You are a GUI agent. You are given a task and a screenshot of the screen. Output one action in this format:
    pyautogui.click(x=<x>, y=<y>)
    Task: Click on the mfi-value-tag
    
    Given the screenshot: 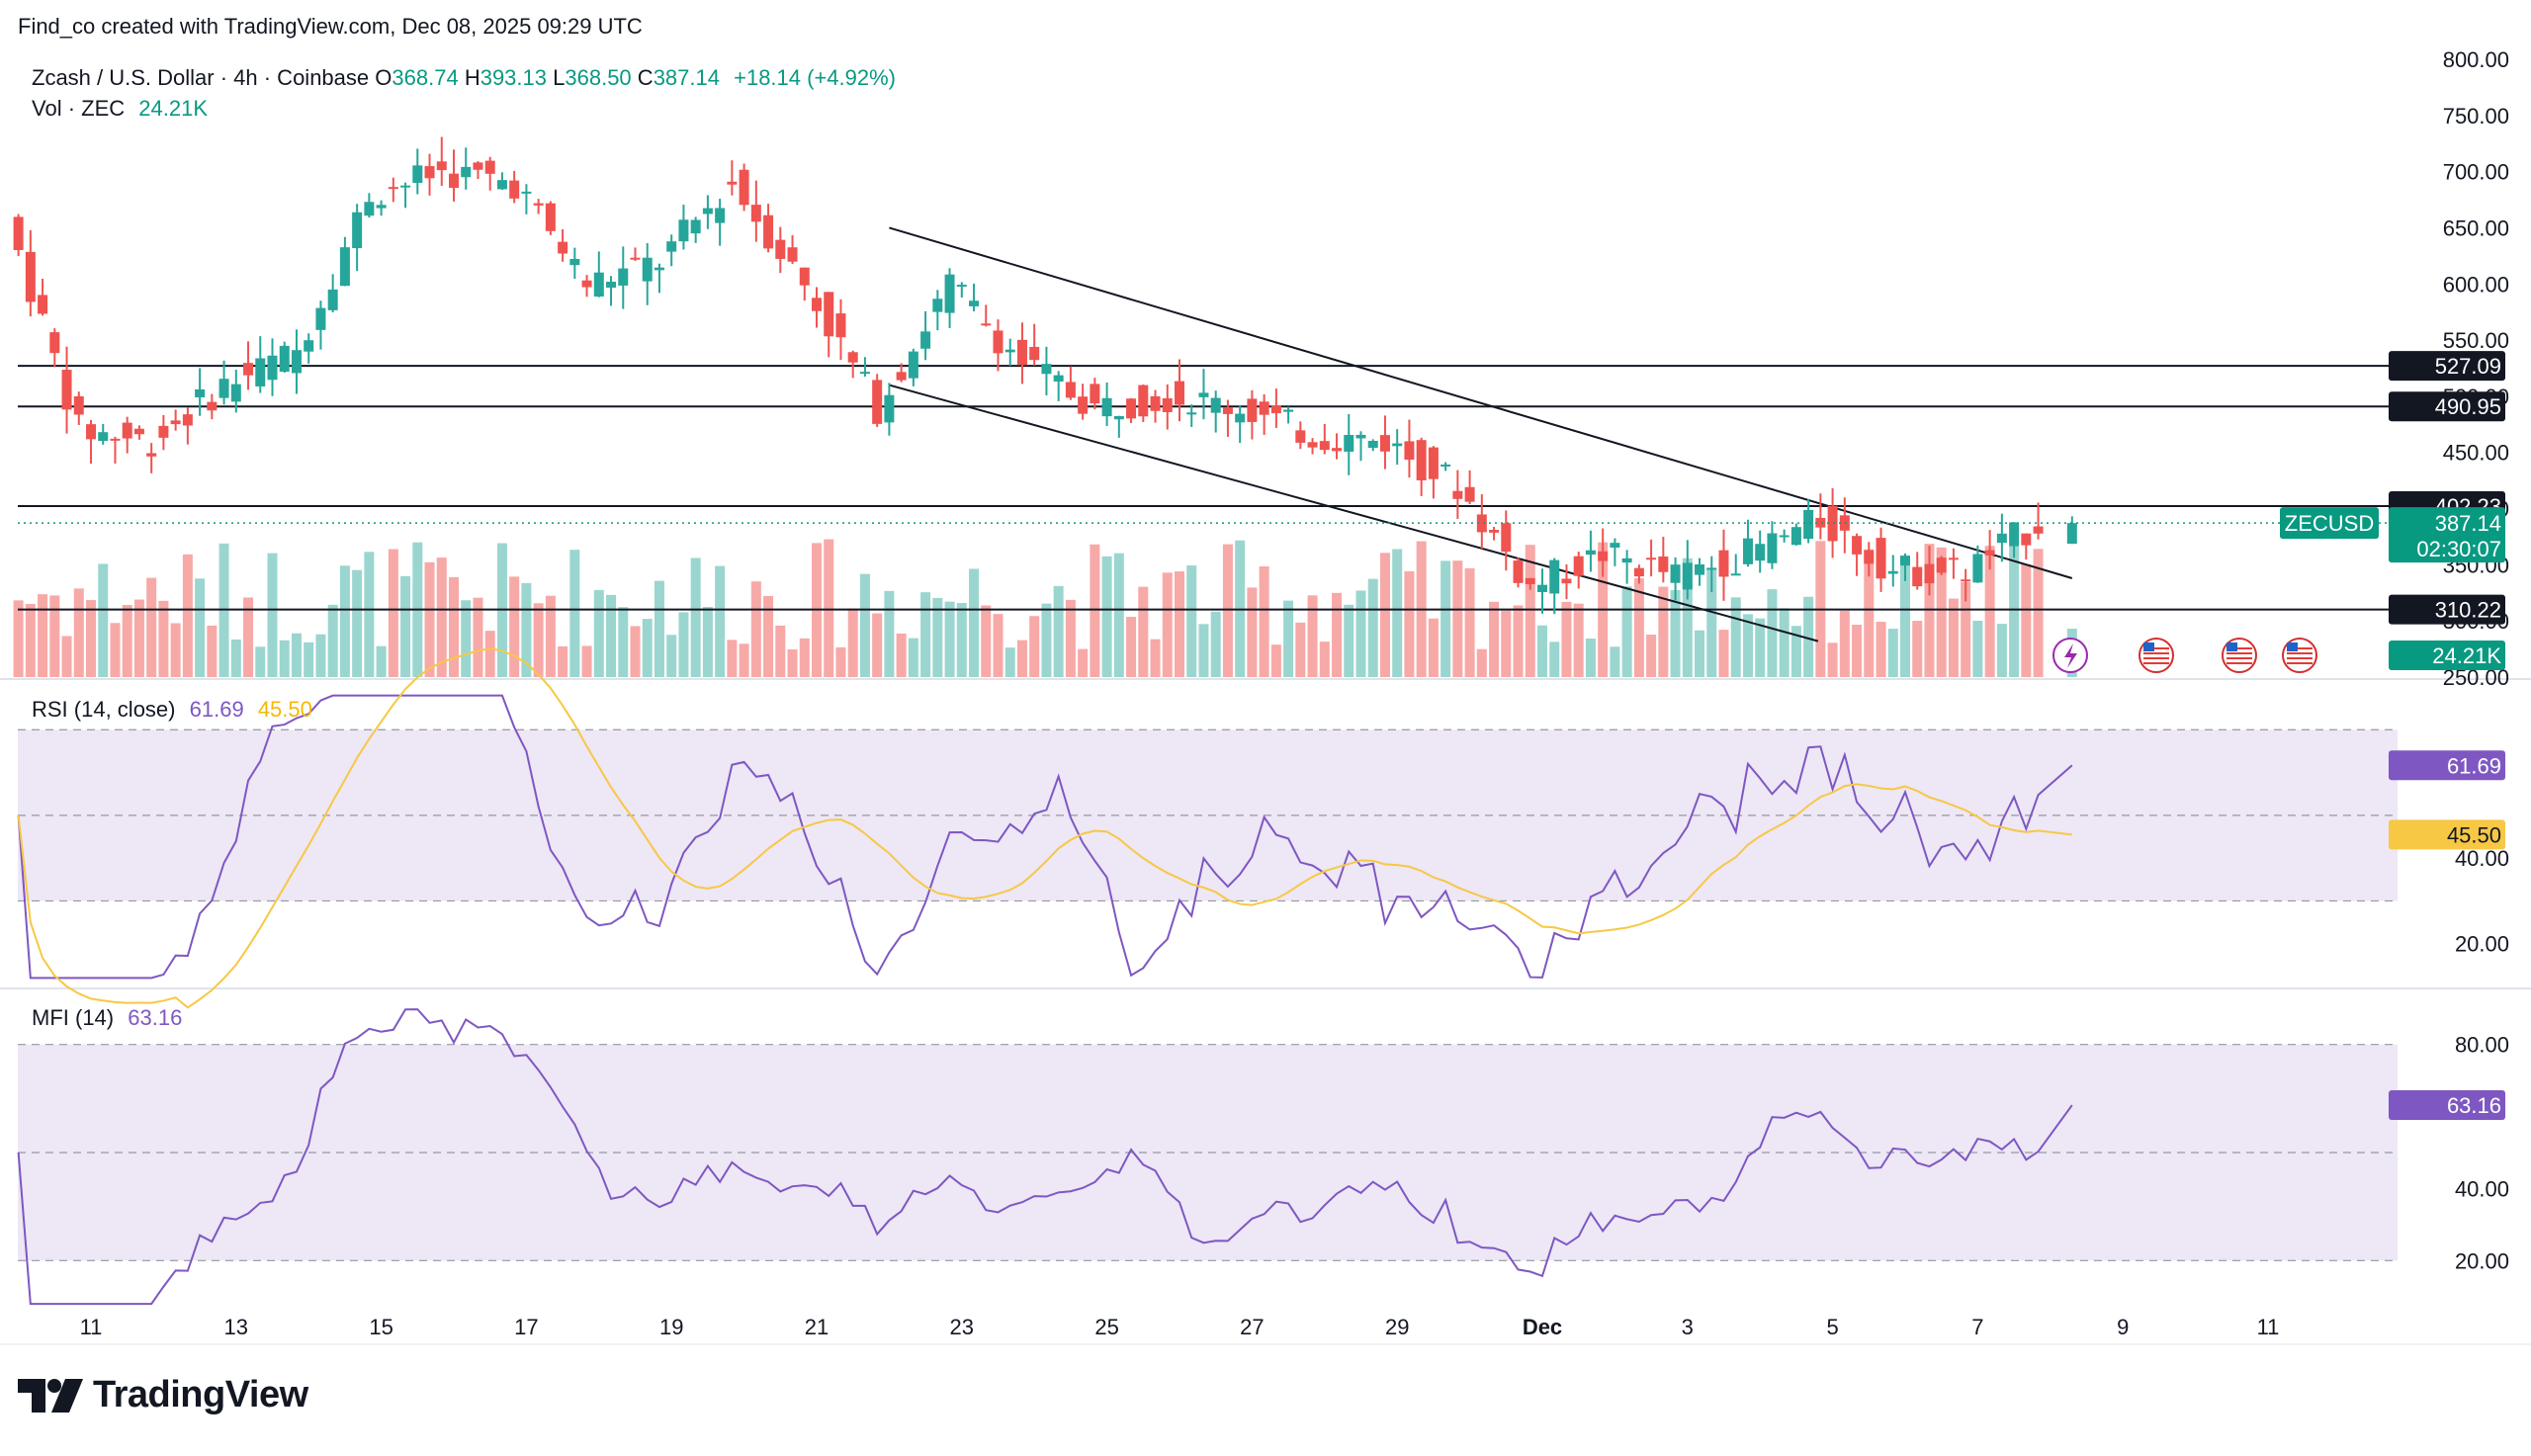 What is the action you would take?
    pyautogui.click(x=2447, y=1105)
    